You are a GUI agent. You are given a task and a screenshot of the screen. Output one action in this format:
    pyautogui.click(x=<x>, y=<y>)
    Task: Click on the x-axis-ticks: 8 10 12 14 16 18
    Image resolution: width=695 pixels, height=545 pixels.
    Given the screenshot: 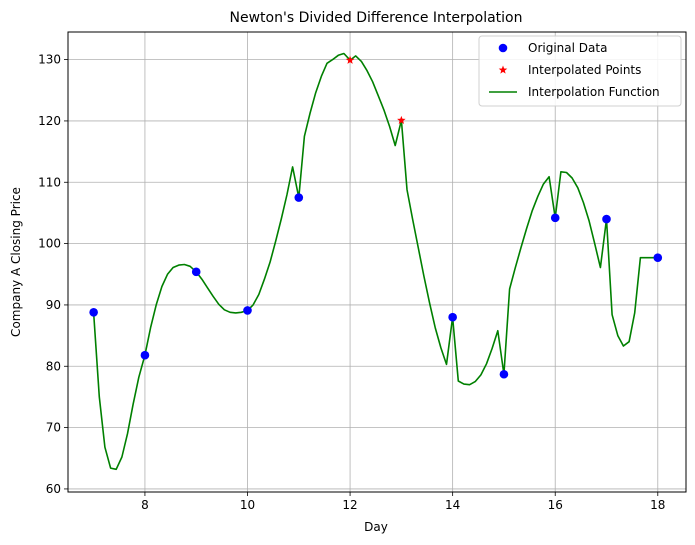 What is the action you would take?
    pyautogui.click(x=403, y=502)
    